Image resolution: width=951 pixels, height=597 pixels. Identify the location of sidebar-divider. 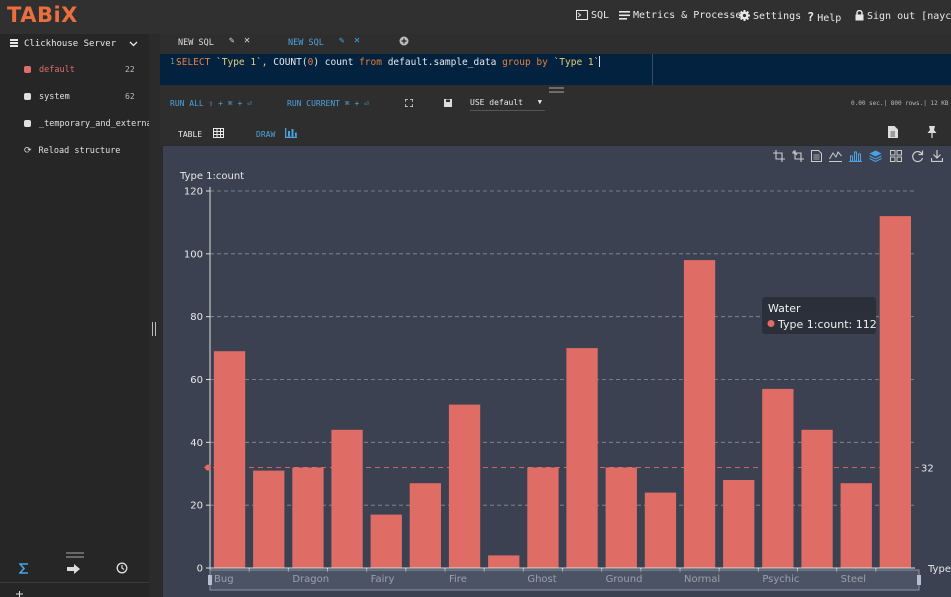
(74, 582).